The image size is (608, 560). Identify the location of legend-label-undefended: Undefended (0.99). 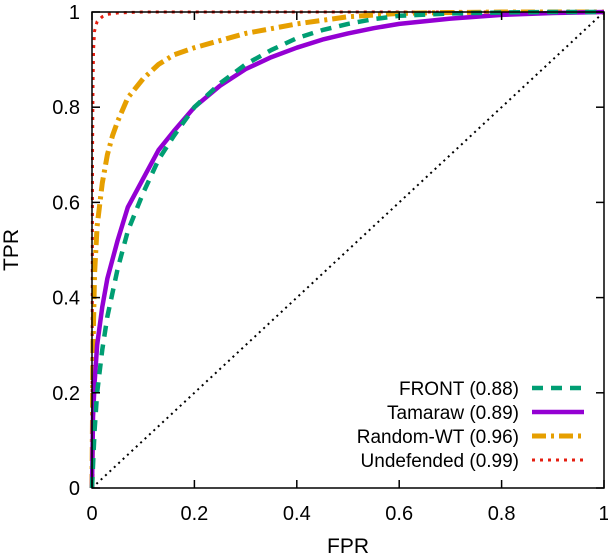
(440, 461).